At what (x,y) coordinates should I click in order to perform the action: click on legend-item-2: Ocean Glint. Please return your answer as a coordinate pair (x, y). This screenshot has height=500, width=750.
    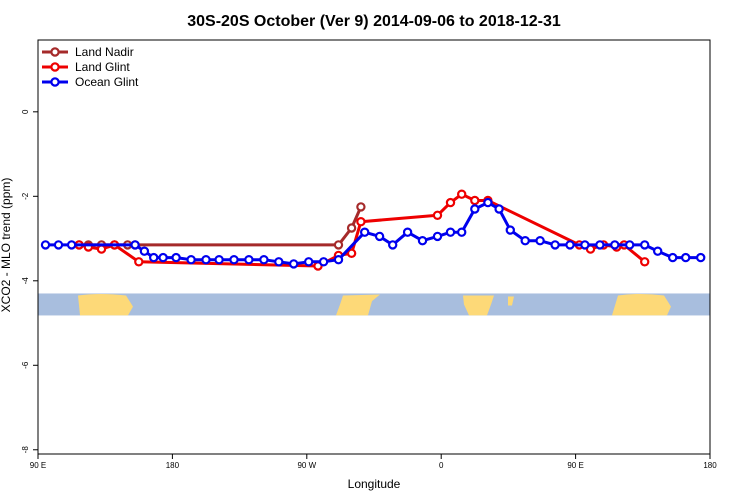
    Looking at the image, I should click on (90, 82).